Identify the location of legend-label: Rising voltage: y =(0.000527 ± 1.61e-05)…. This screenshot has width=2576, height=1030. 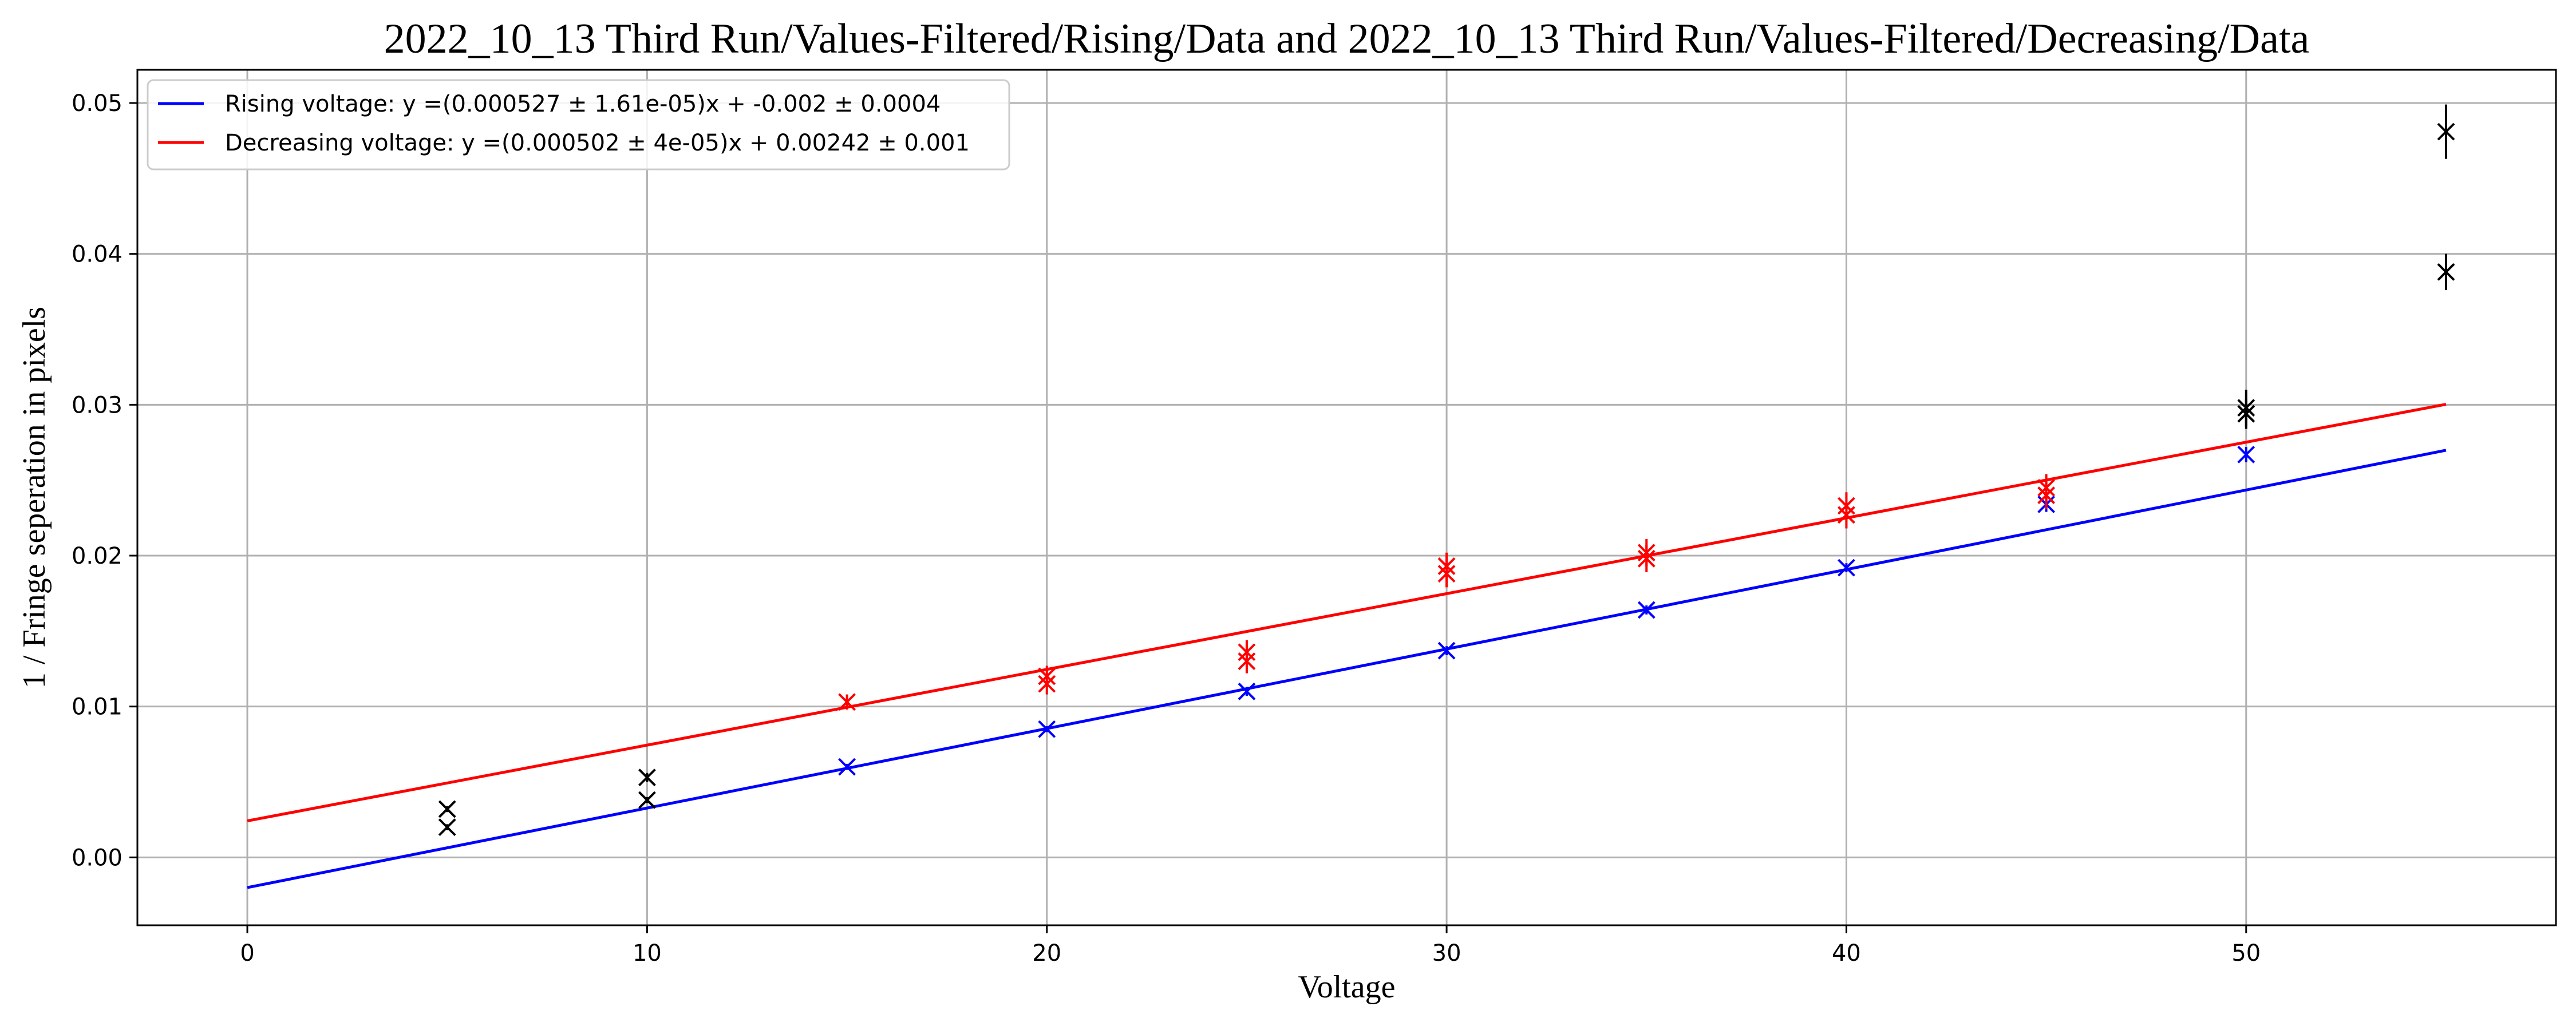
(583, 104).